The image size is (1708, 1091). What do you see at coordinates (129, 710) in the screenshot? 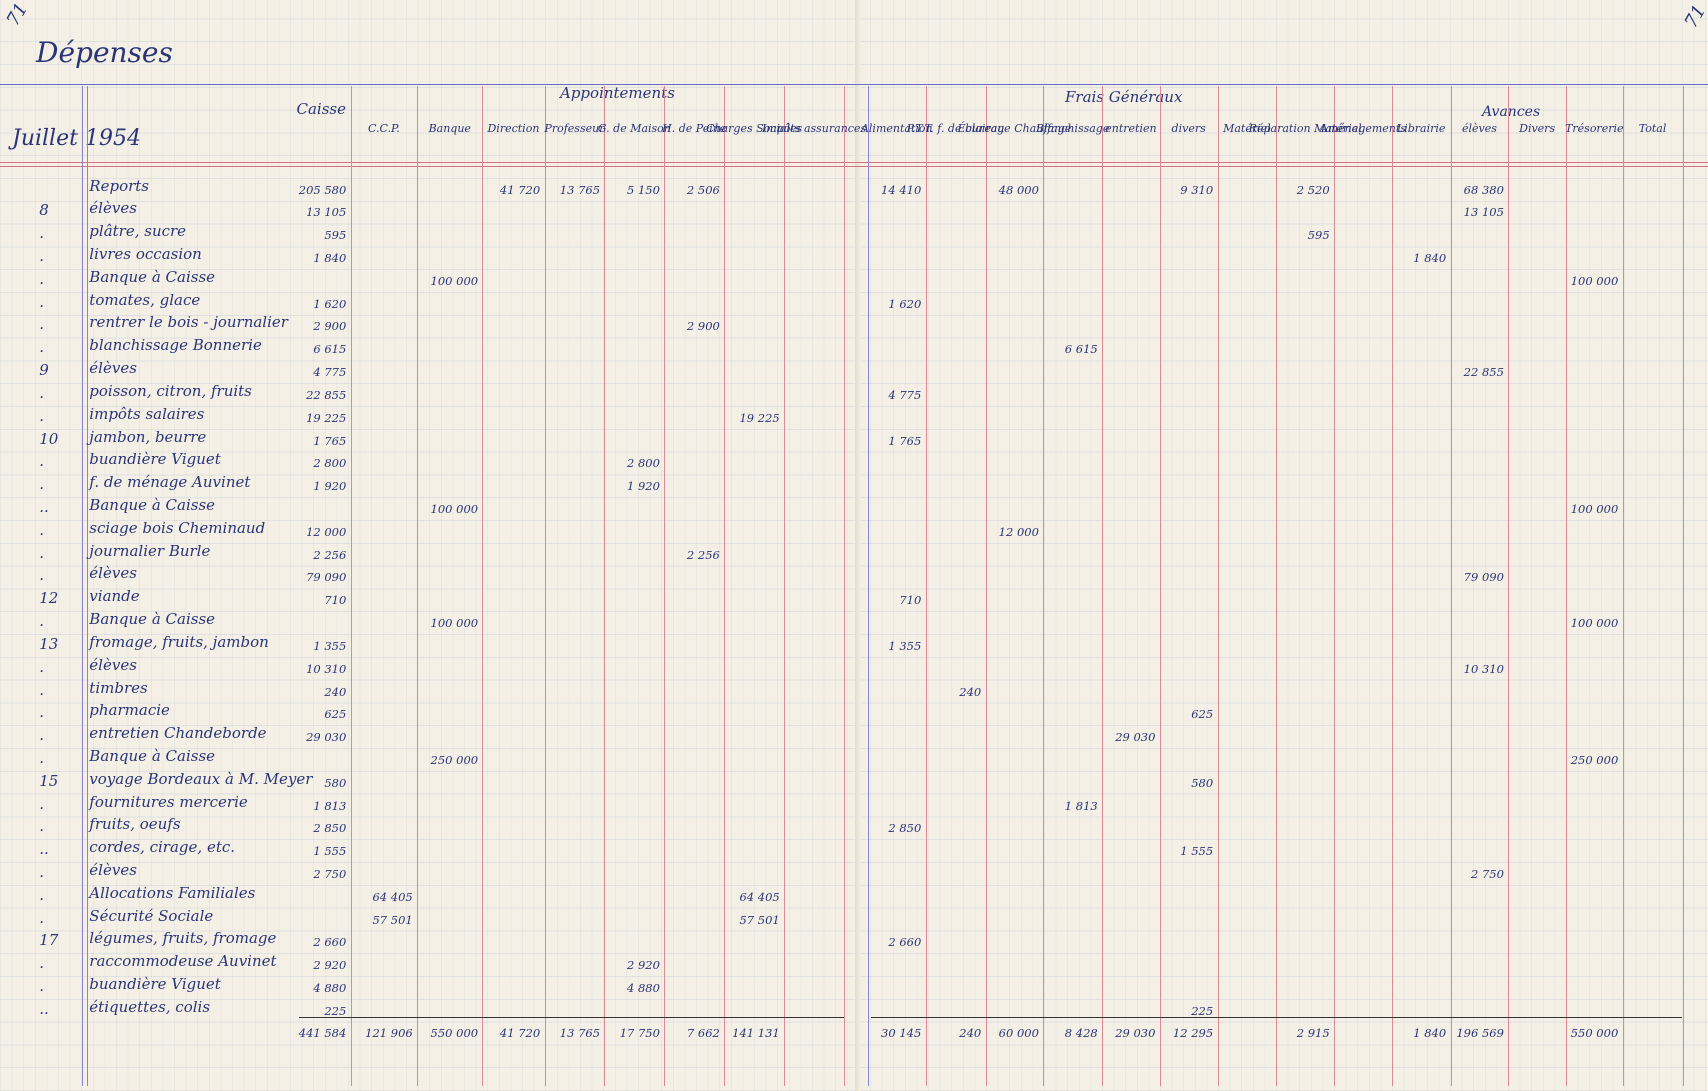
I see `row-label: pharmacie` at bounding box center [129, 710].